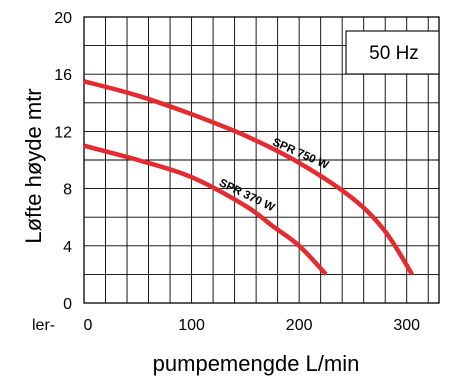 This screenshot has width=454, height=378. Describe the element at coordinates (256, 363) in the screenshot. I see `x-axis-title: pumpemengde L/min` at that location.